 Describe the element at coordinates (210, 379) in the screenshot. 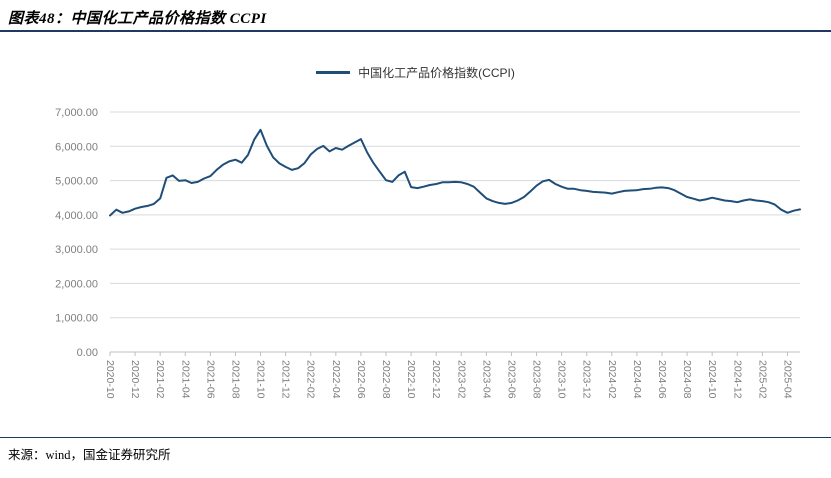

I see `x-axis-label: 2021-06` at that location.